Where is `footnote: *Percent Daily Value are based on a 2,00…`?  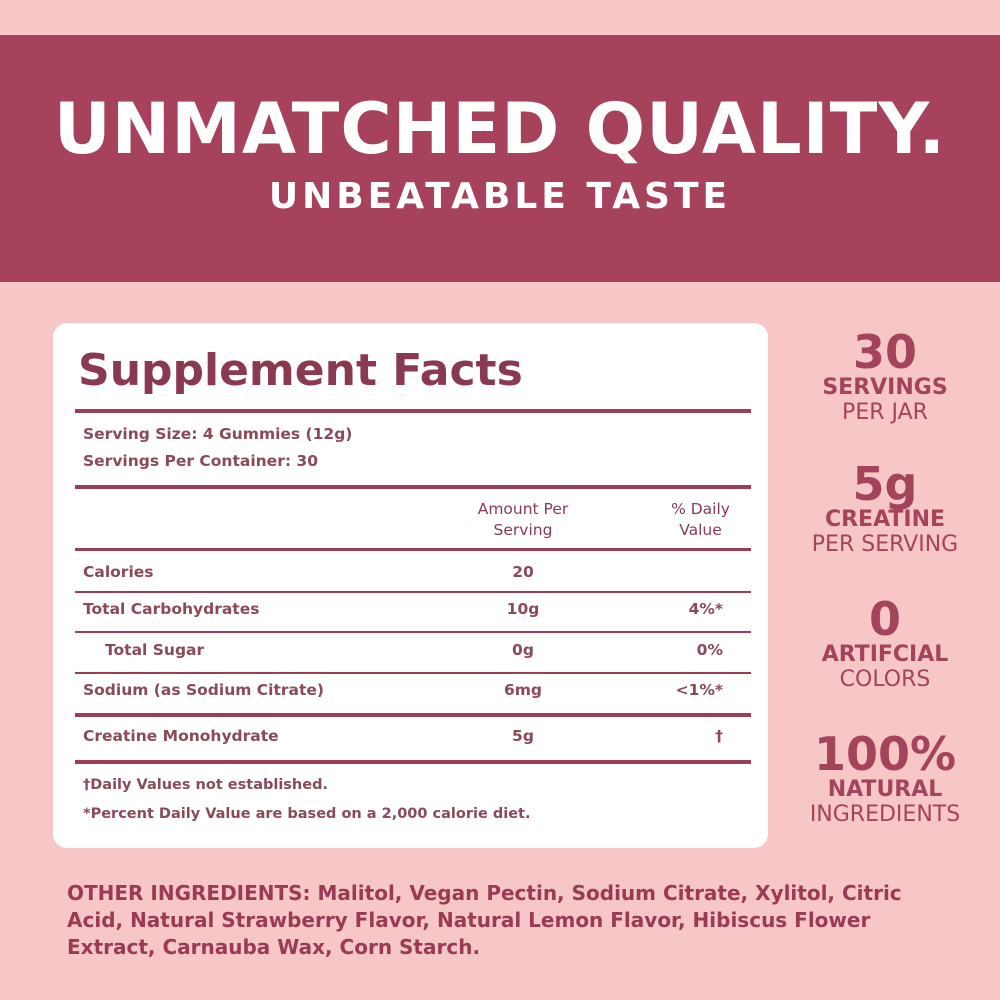 footnote: *Percent Daily Value are based on a 2,00… is located at coordinates (307, 814).